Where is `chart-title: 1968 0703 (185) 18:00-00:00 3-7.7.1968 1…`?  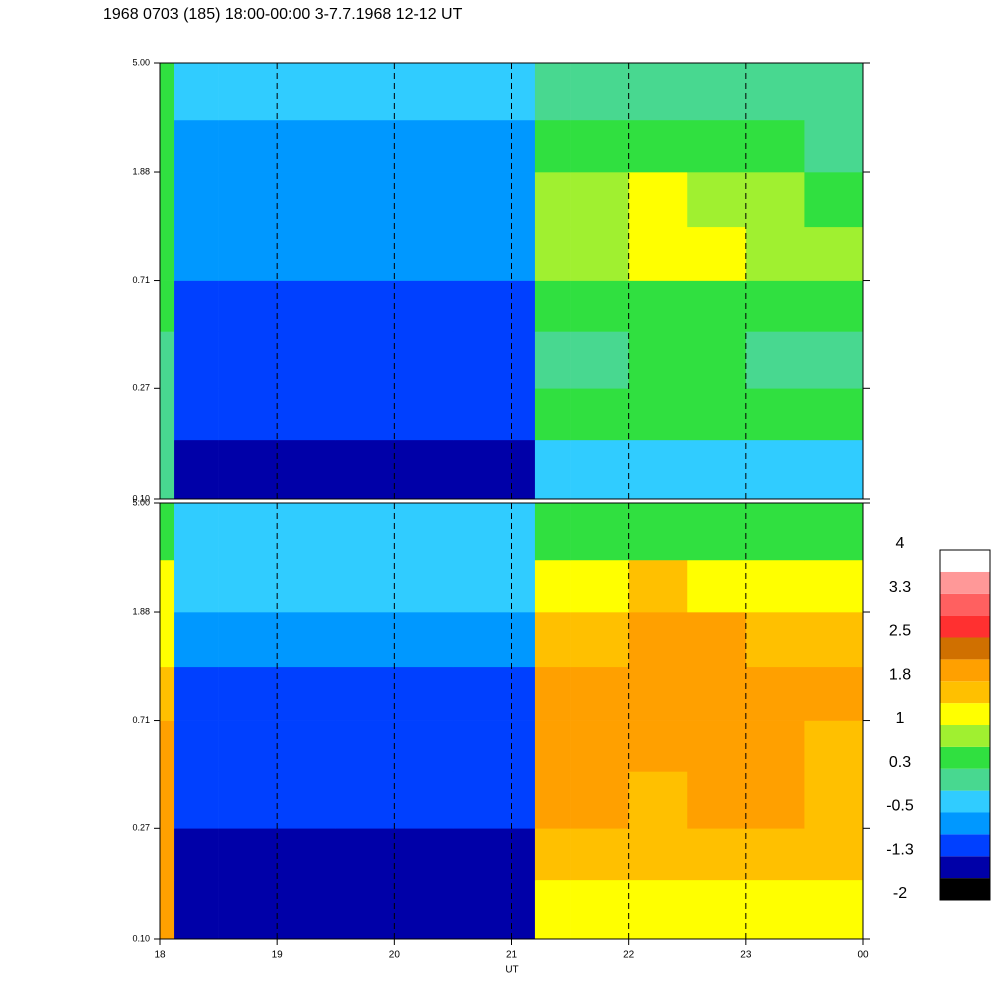 chart-title: 1968 0703 (185) 18:00-00:00 3-7.7.1968 1… is located at coordinates (283, 14).